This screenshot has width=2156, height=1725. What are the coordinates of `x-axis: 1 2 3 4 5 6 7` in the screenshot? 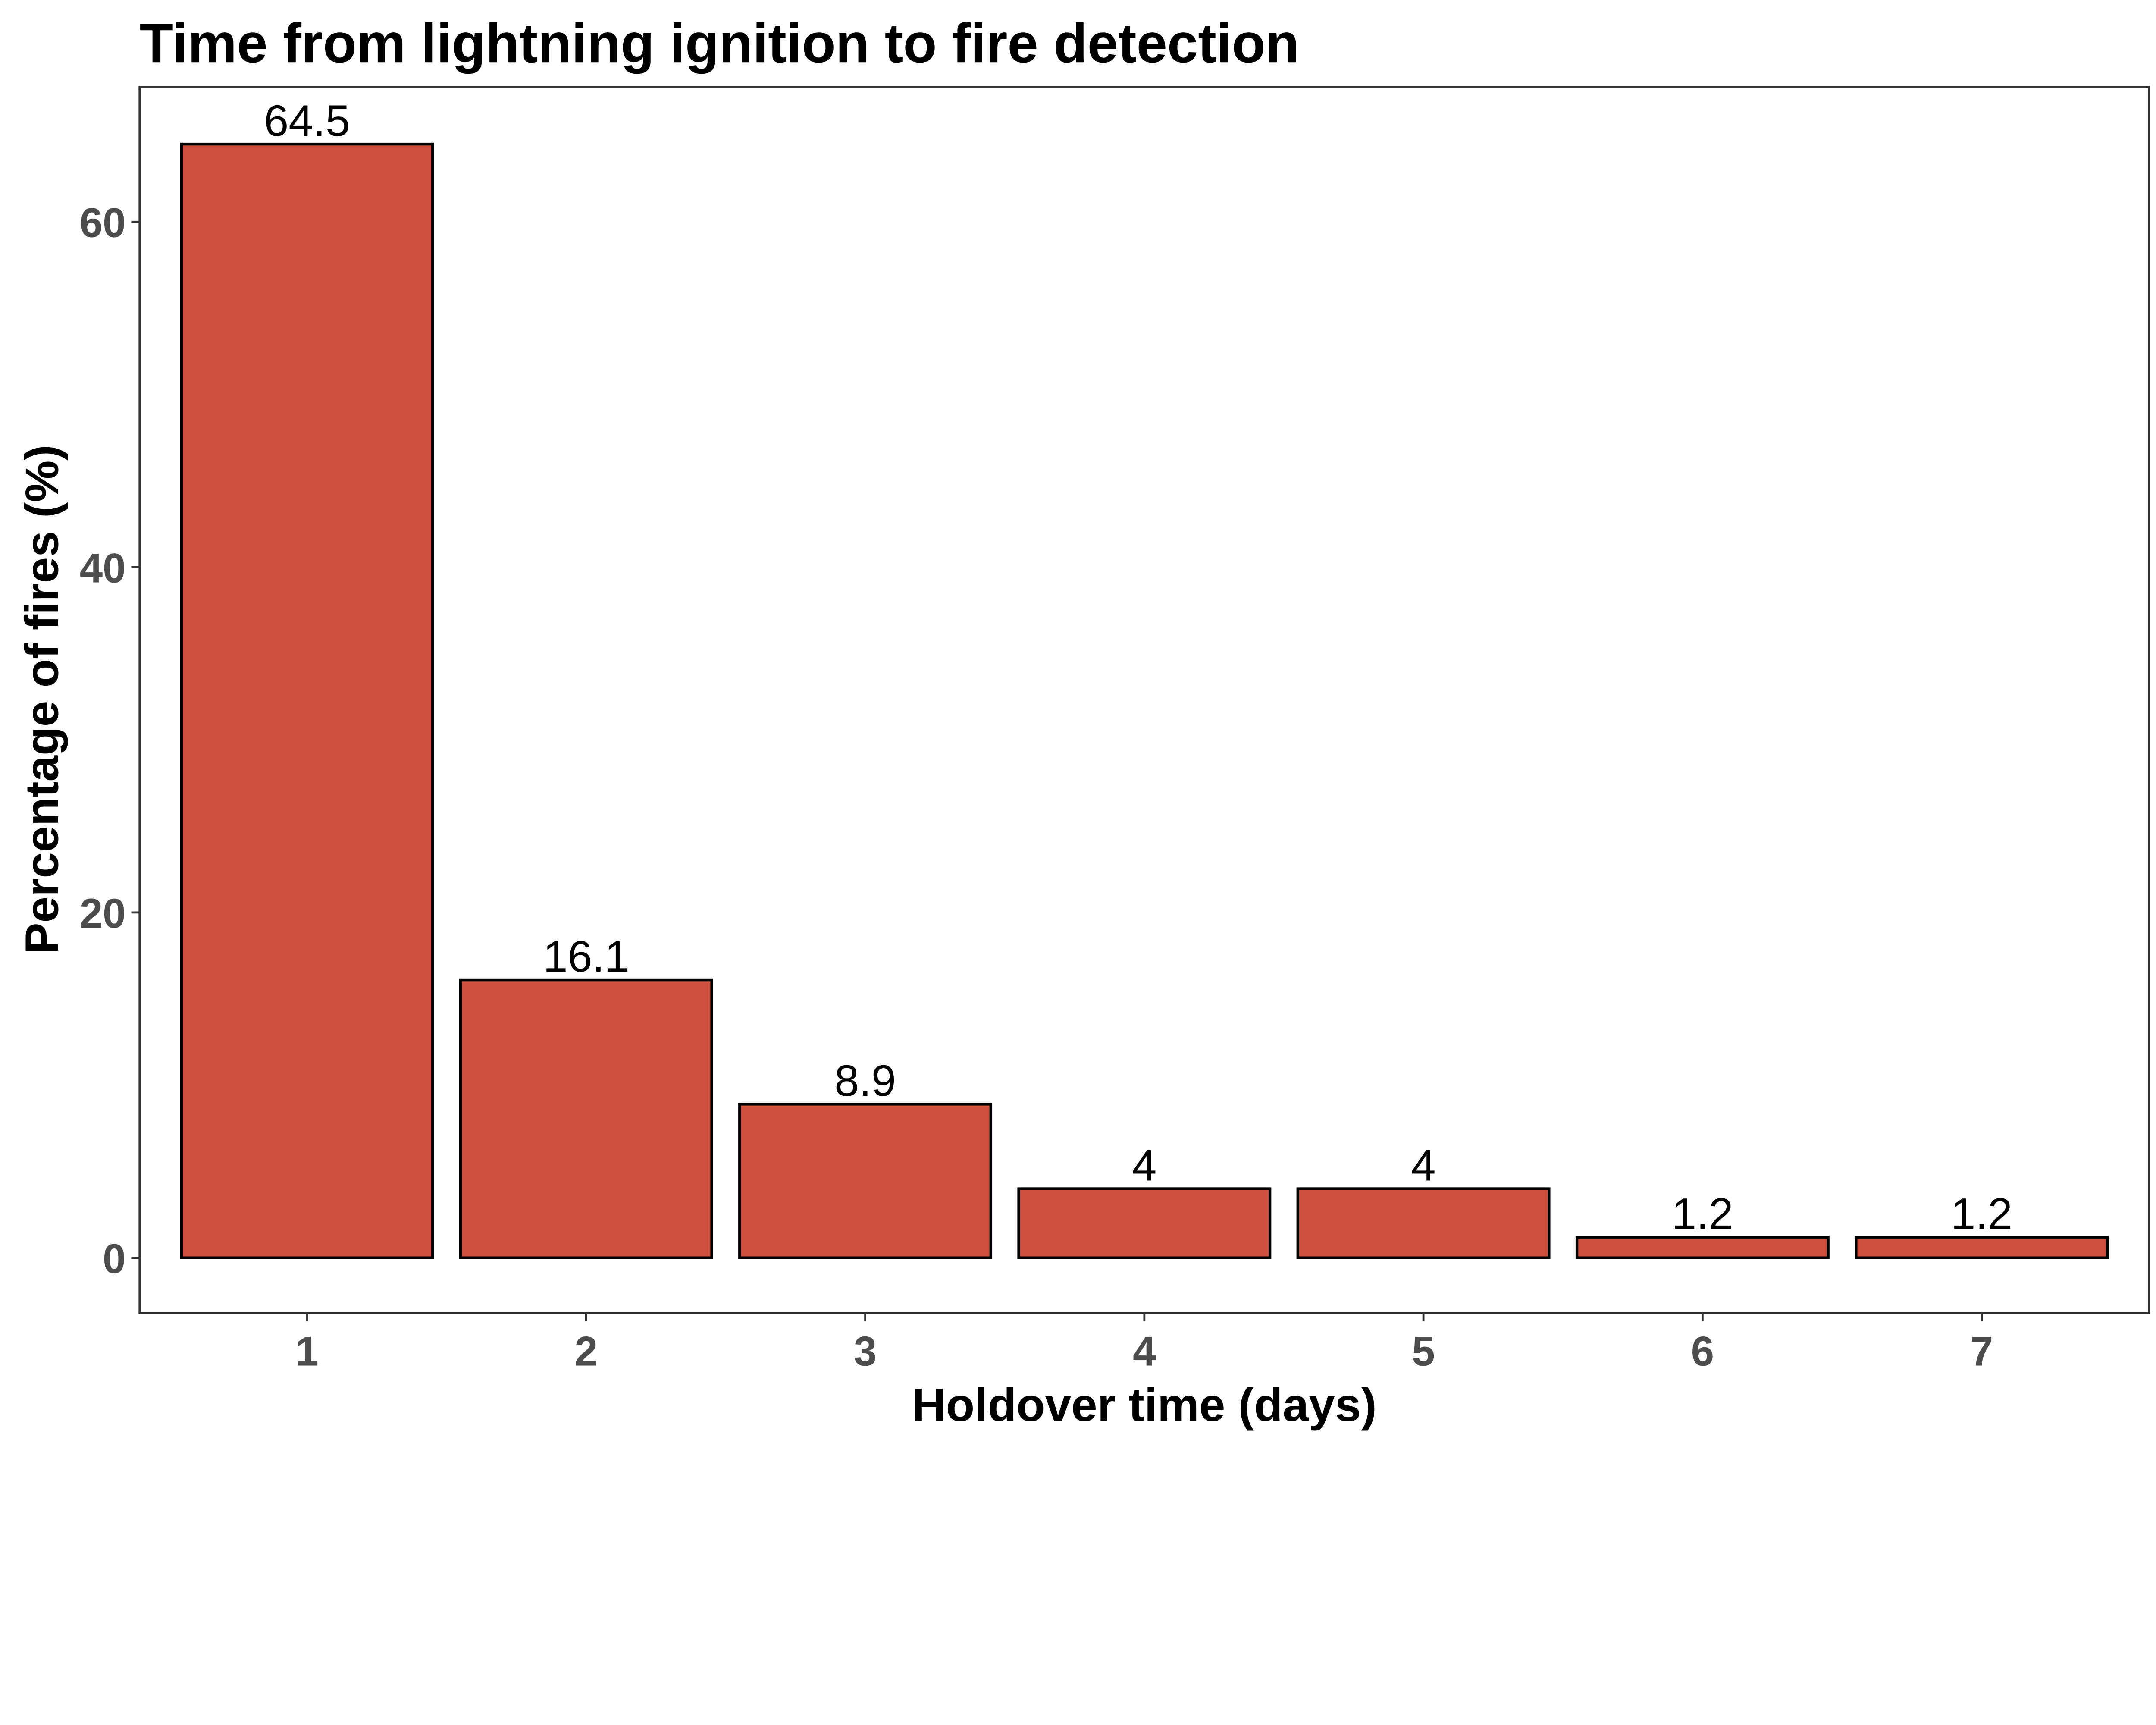 It's located at (1144, 1344).